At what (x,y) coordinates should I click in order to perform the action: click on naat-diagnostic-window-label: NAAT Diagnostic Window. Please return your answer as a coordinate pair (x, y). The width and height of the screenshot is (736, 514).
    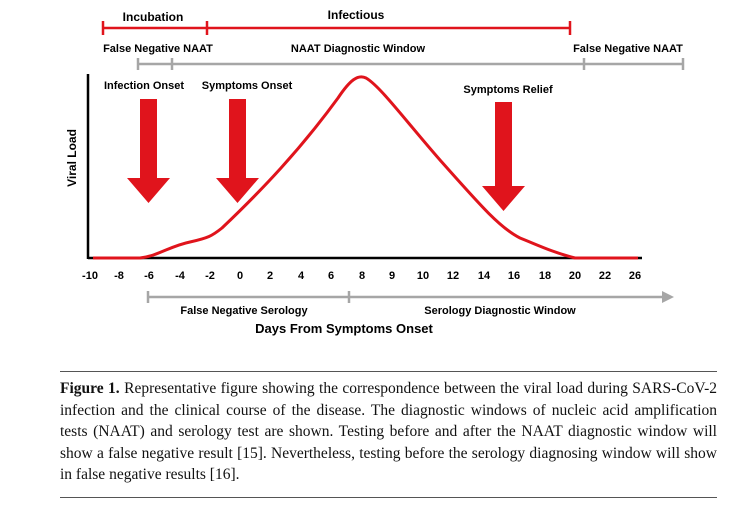
    Looking at the image, I should click on (358, 49).